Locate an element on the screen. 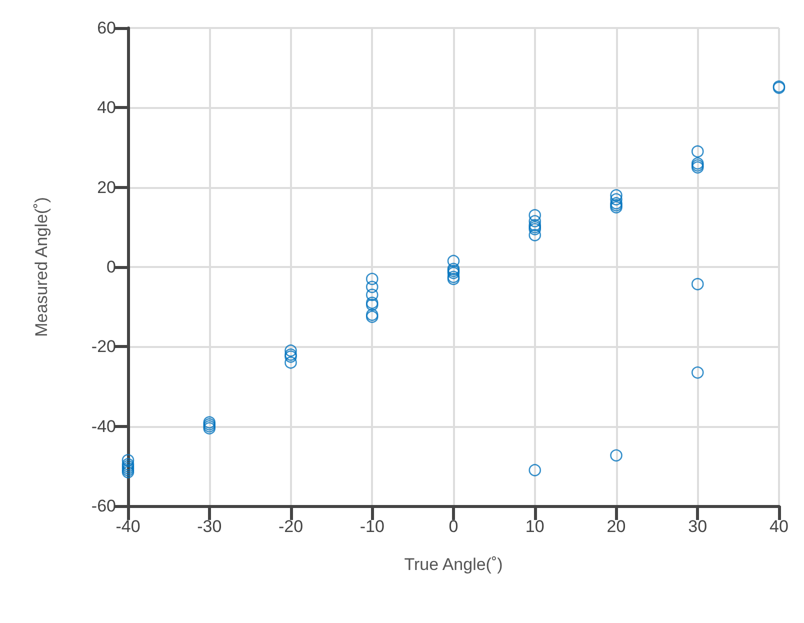  x-tick-label: -40 is located at coordinates (128, 526).